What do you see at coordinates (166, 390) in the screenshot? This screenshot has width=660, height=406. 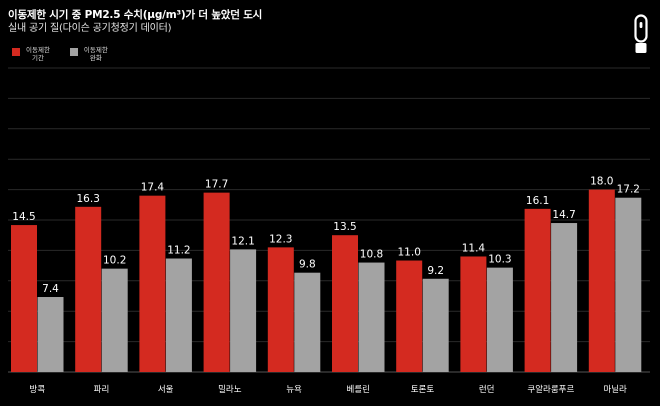 I see `x-tick-label: 서울` at bounding box center [166, 390].